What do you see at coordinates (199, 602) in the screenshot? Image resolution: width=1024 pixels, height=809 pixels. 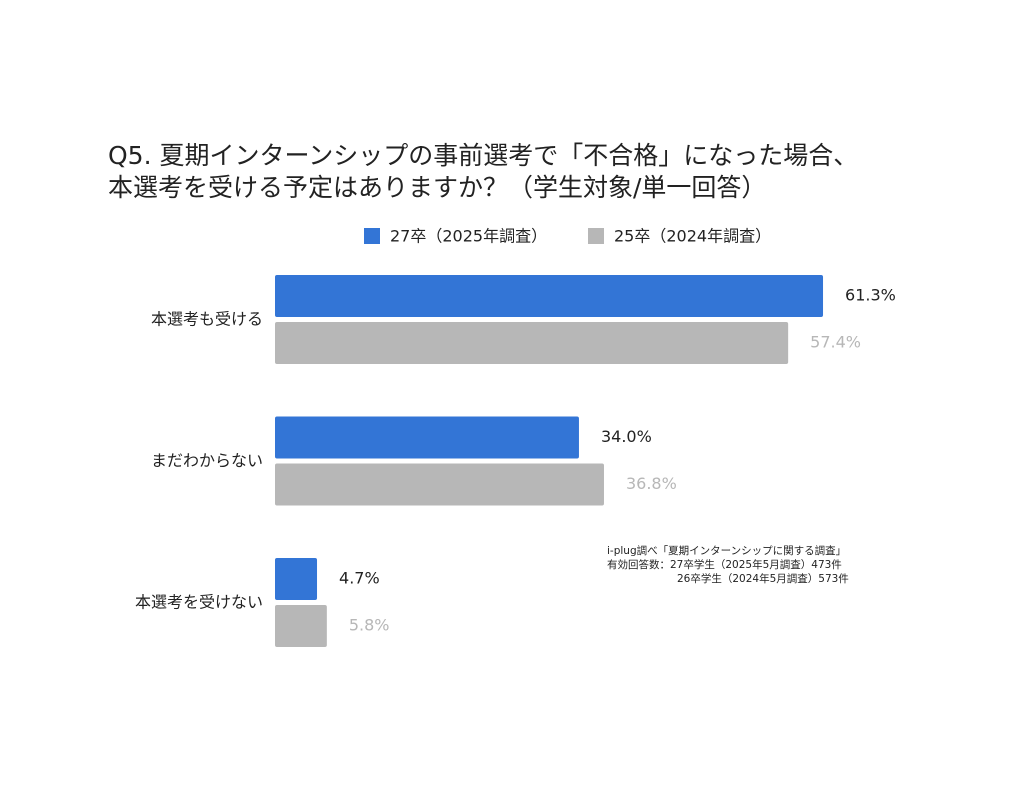 I see `category-label: 本選考を受けない` at bounding box center [199, 602].